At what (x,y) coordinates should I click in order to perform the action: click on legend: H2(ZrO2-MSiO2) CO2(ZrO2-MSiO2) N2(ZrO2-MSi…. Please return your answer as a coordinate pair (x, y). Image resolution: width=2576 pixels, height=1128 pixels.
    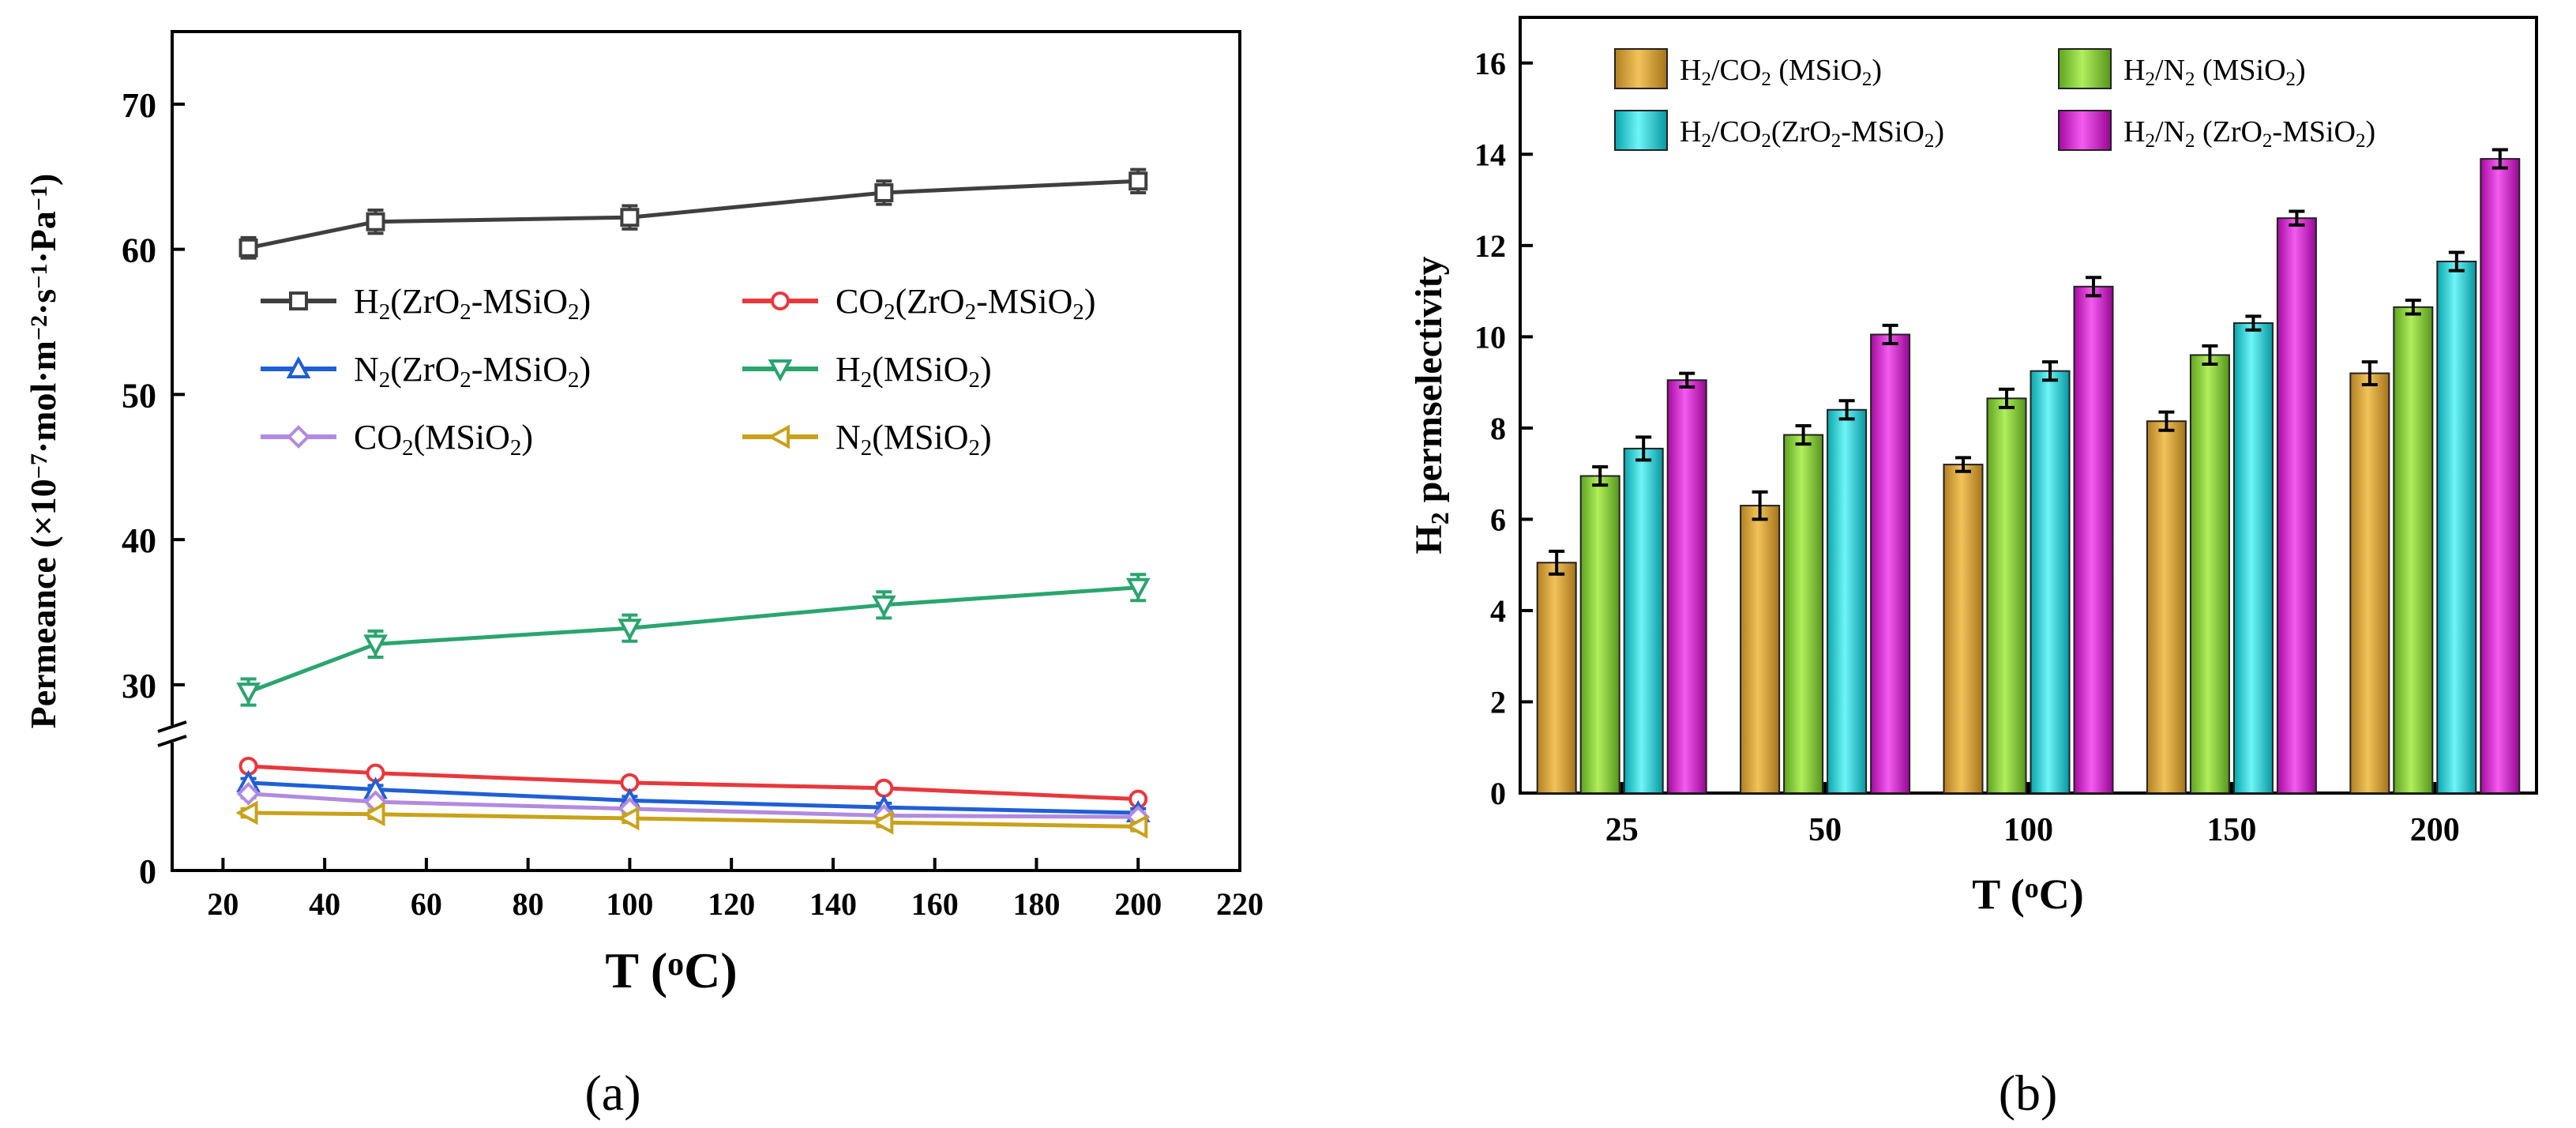
    Looking at the image, I should click on (678, 371).